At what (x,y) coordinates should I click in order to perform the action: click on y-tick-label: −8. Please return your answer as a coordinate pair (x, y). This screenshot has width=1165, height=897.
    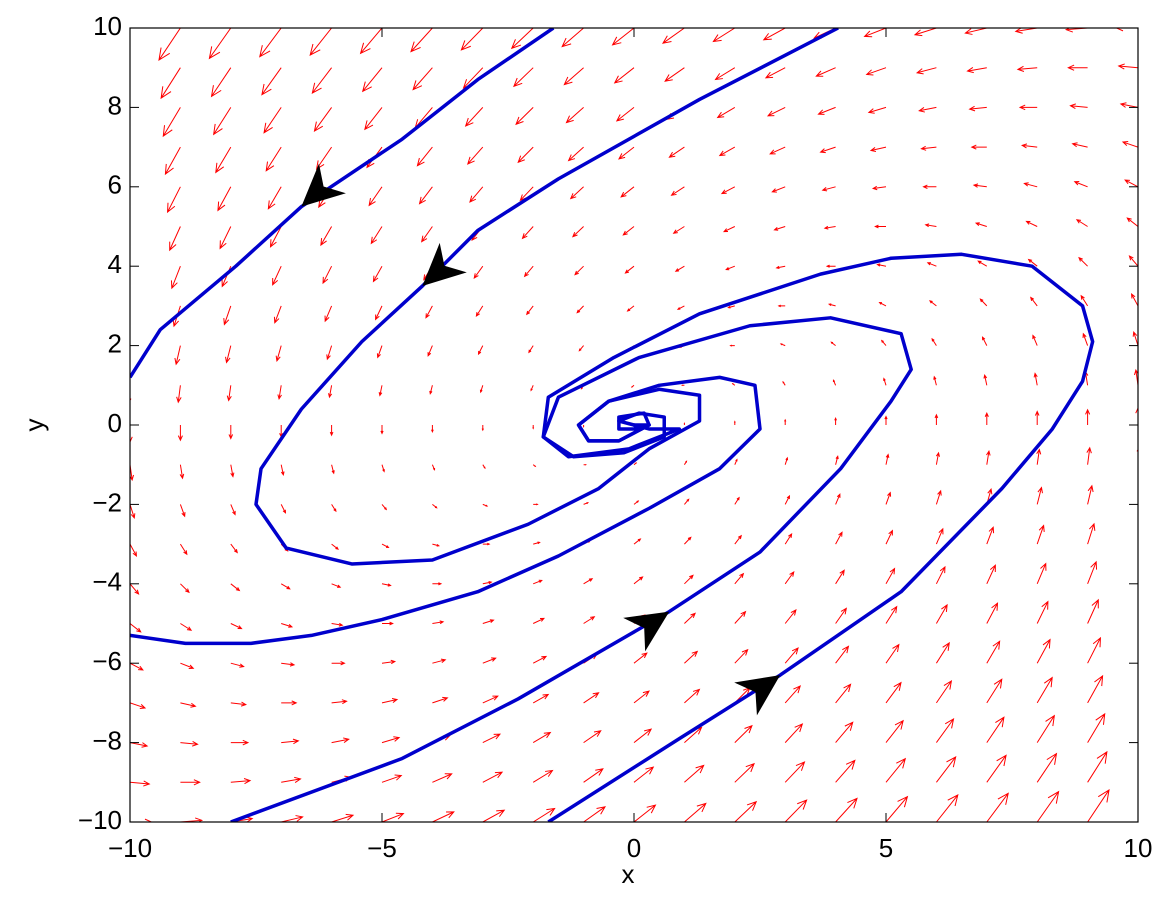
    Looking at the image, I should click on (107, 740).